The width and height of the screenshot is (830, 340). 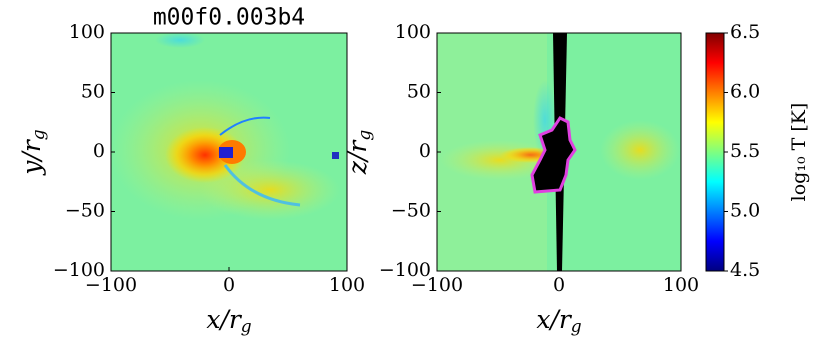 I want to click on chart-title: m00f0.003b4, so click(x=229, y=18).